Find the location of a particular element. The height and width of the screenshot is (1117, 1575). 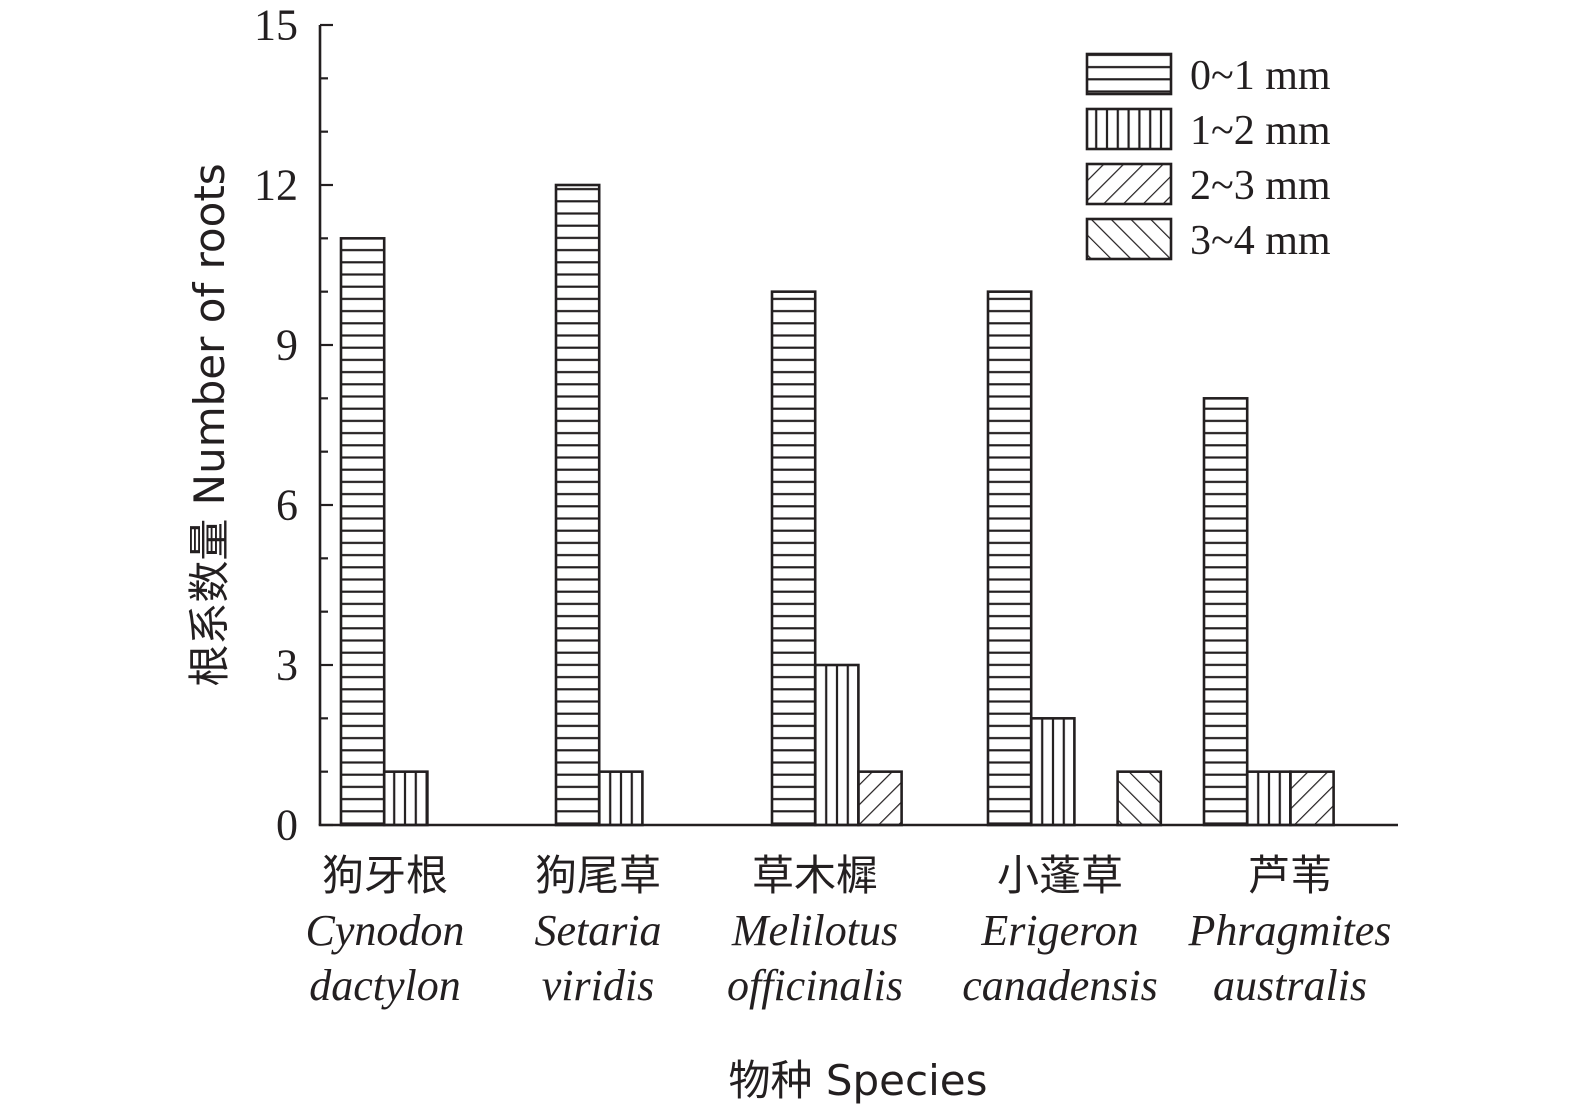

category-label-latin: Phragmites is located at coordinates (1290, 930).